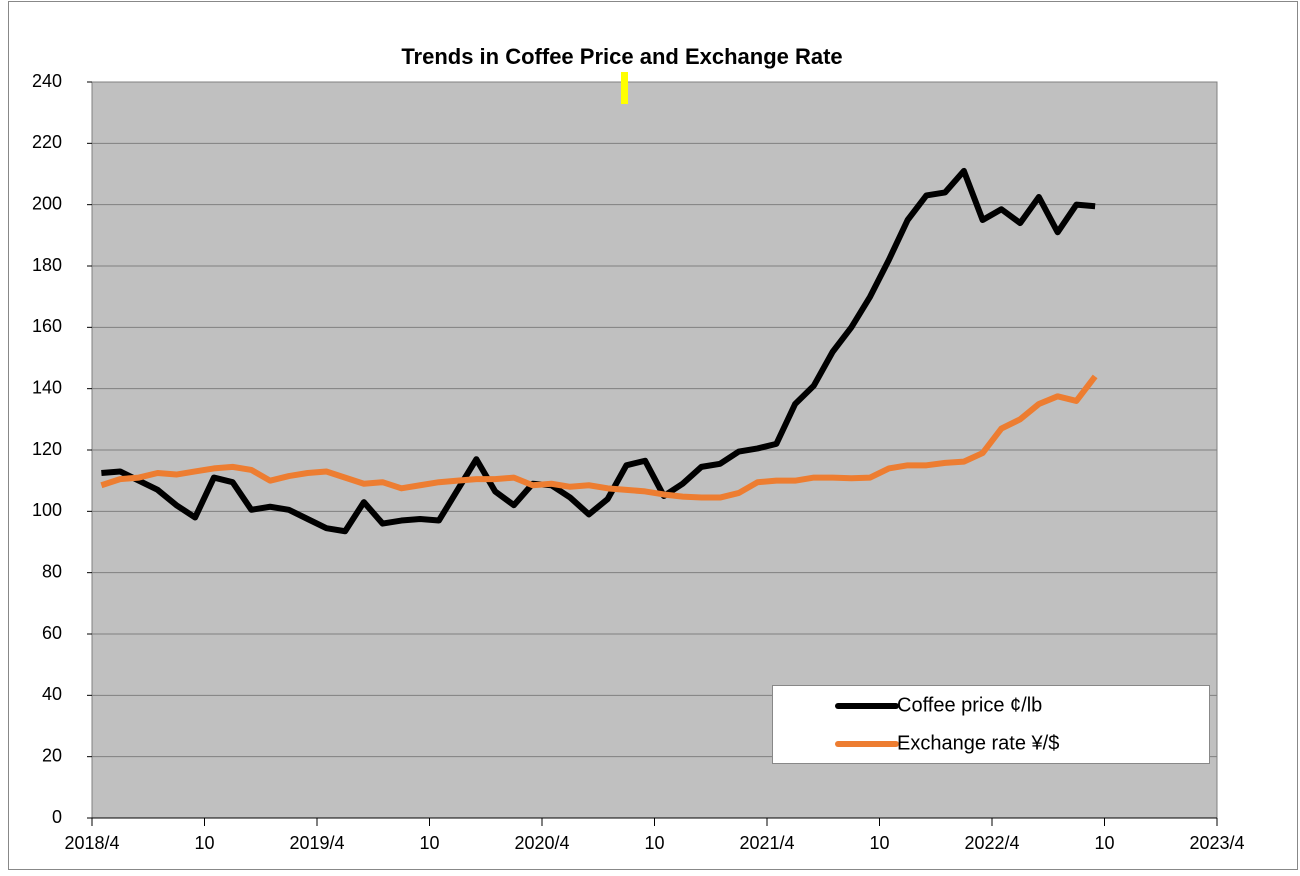 This screenshot has height=876, width=1300. Describe the element at coordinates (52, 755) in the screenshot. I see `y-tick-label: 20` at that location.